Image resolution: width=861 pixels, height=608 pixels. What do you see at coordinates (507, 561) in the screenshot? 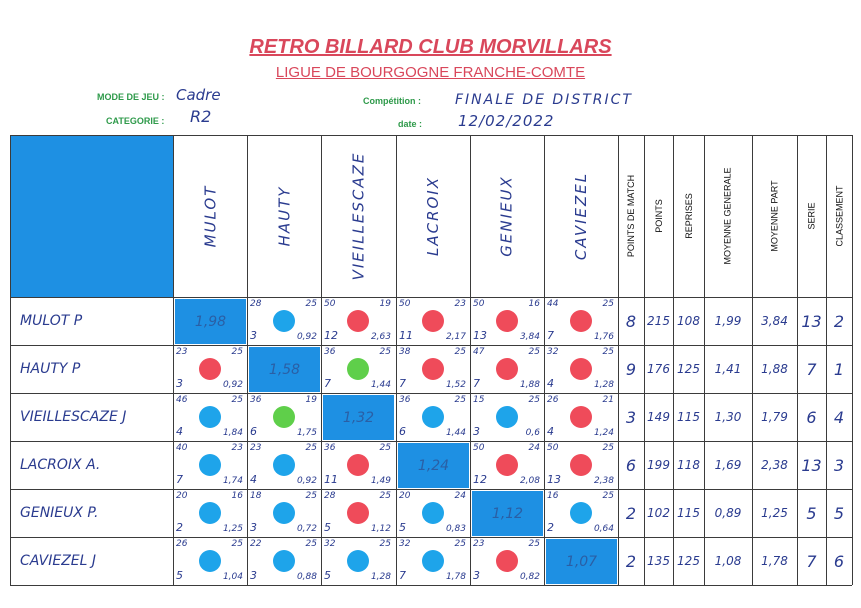
I see `match-cell: 23 25 3 0,82` at bounding box center [507, 561].